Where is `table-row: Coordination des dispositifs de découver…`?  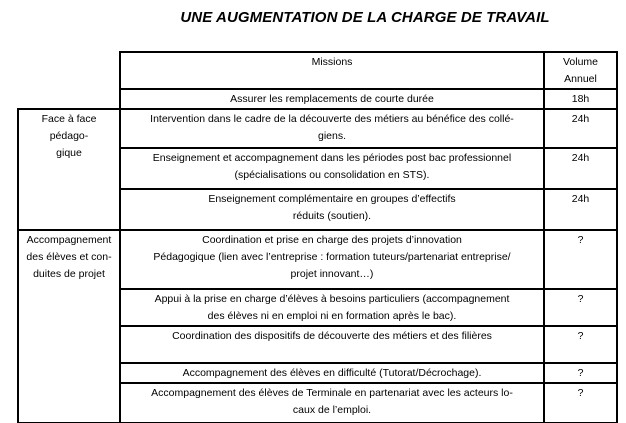
table-row: Coordination des dispositifs de découver… is located at coordinates (318, 344).